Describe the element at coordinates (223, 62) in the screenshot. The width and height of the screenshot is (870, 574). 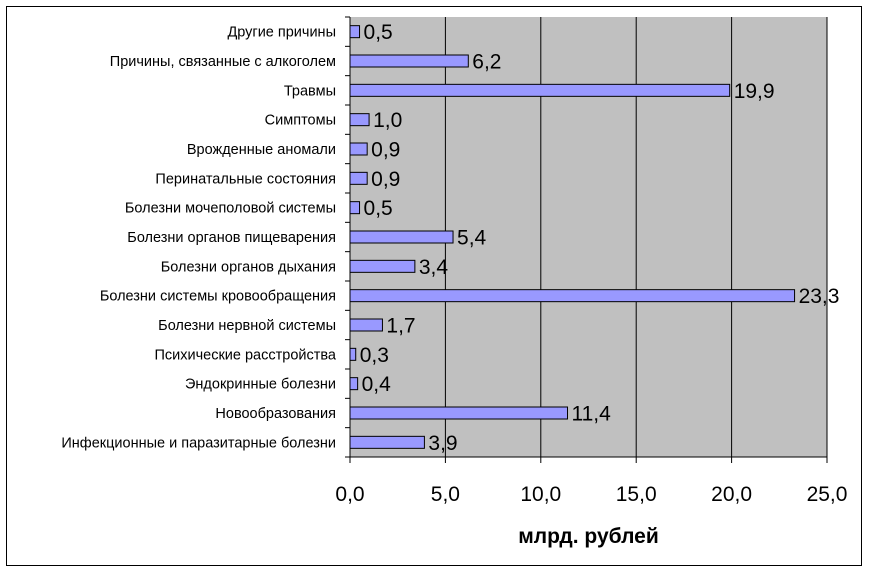
I see `category-label: Причины, связанные с алкоголем` at that location.